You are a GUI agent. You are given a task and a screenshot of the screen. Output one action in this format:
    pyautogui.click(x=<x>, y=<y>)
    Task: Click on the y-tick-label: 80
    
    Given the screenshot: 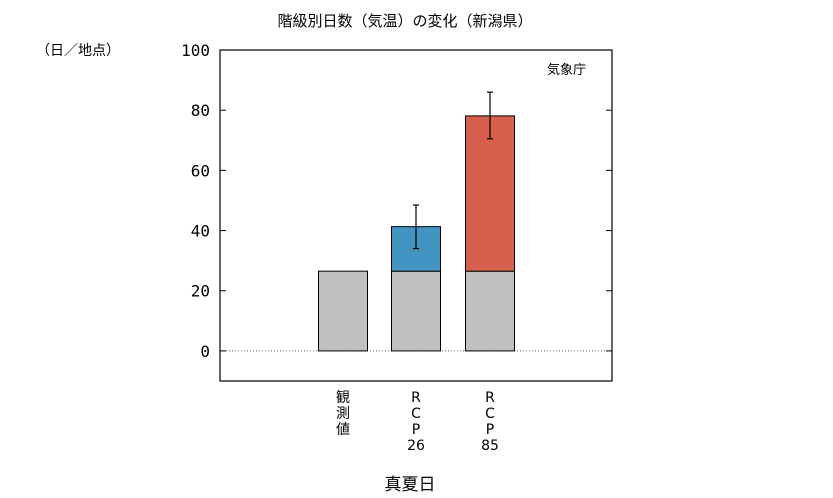 What is the action you would take?
    pyautogui.click(x=200, y=110)
    